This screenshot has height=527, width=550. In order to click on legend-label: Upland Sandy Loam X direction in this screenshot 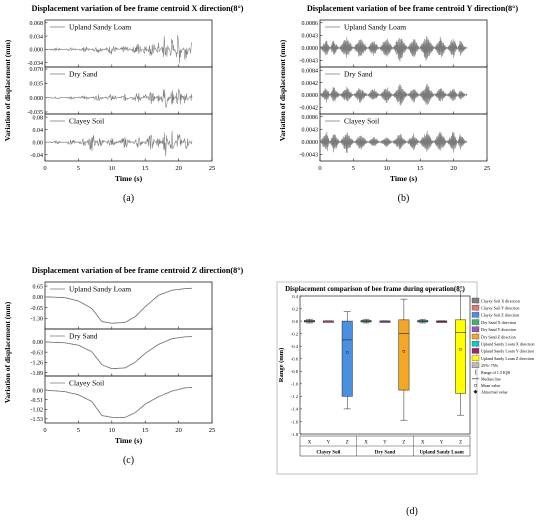, I will do `click(507, 344)`.